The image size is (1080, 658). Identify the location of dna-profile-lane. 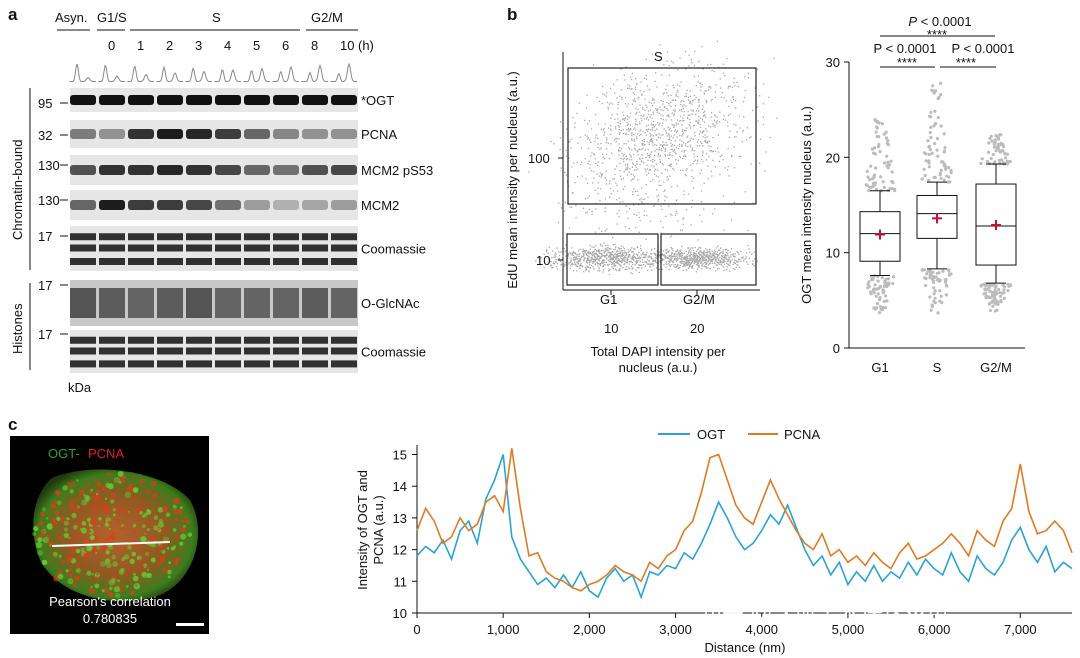
(140, 73).